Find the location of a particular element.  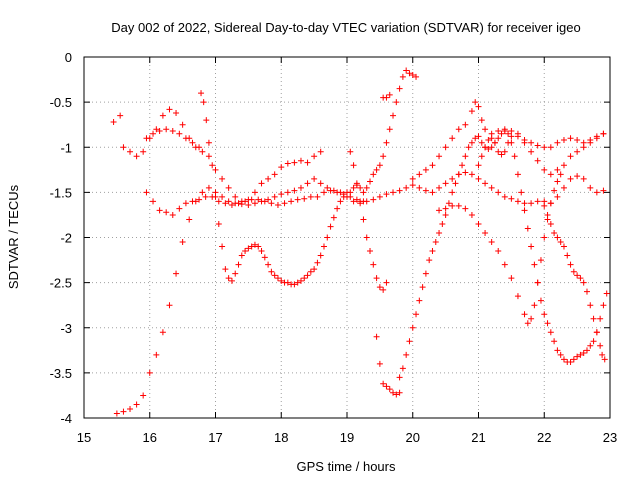

series-sat-e is located at coordinates (375, 273).